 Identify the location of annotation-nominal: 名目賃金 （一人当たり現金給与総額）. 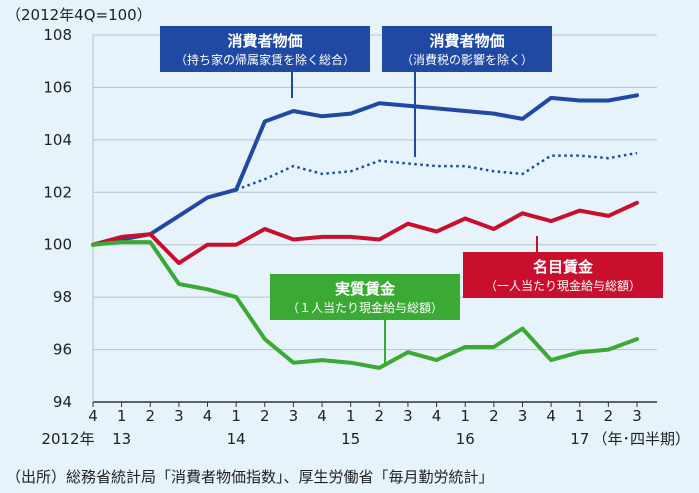
(563, 267).